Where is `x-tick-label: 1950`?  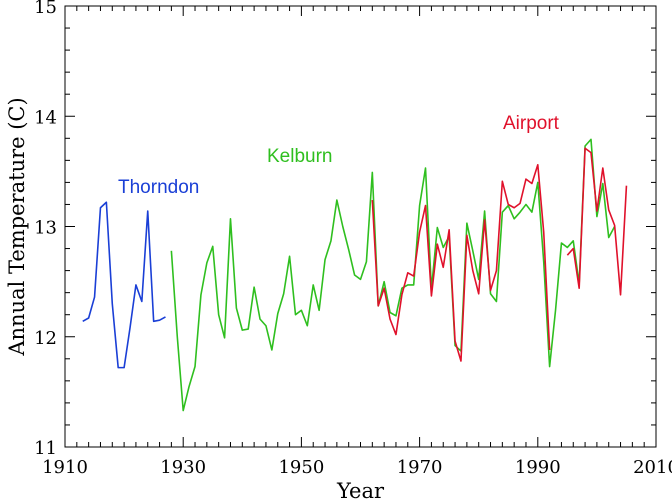
x-tick-label: 1950 is located at coordinates (301, 467).